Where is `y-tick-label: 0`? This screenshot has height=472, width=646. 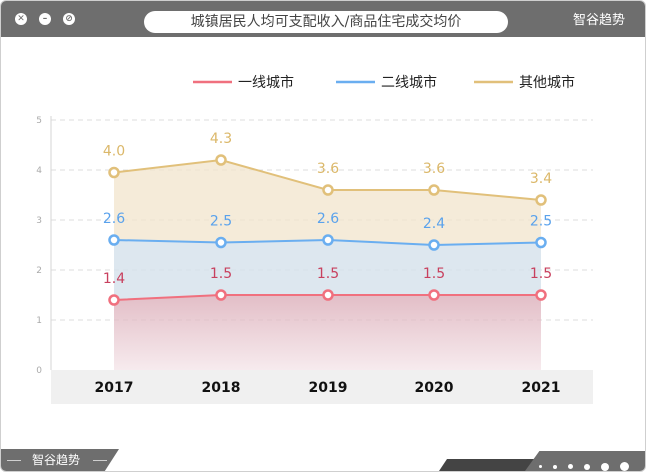 y-tick-label: 0 is located at coordinates (39, 371).